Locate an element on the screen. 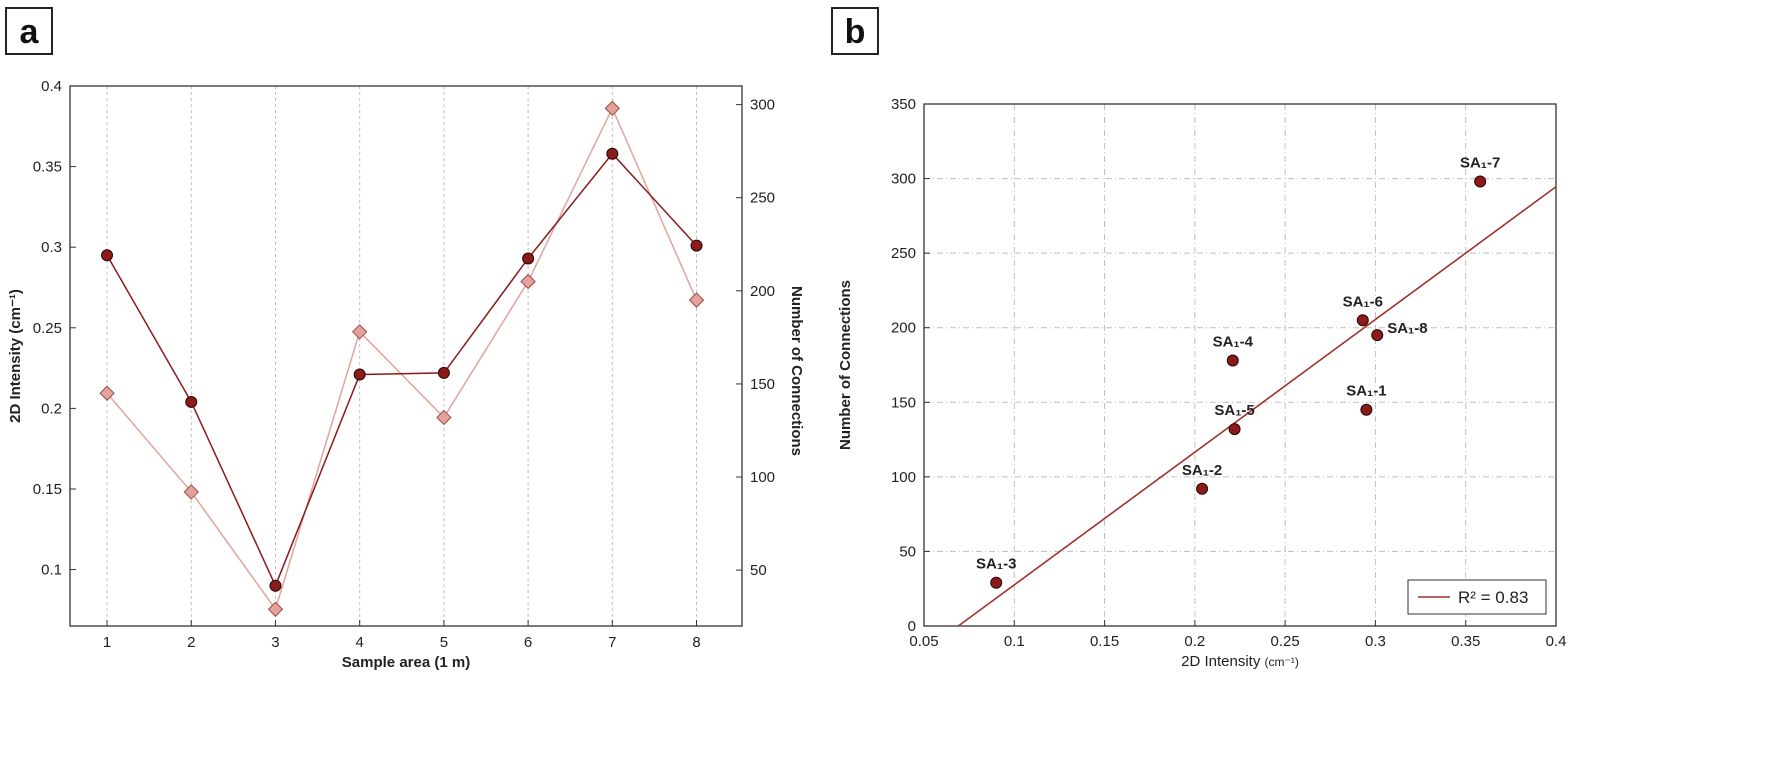 The image size is (1768, 760). chart-a-y-tick-label-left: 0.2 is located at coordinates (51, 408).